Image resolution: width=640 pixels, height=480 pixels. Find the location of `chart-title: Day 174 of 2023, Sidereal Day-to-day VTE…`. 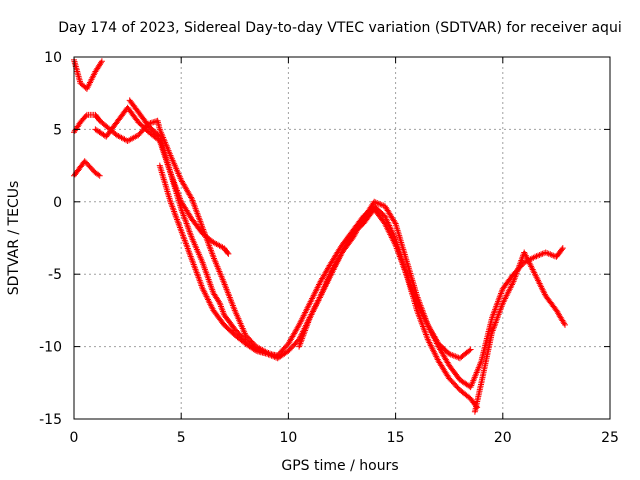

chart-title: Day 174 of 2023, Sidereal Day-to-day VTE… is located at coordinates (339, 28).